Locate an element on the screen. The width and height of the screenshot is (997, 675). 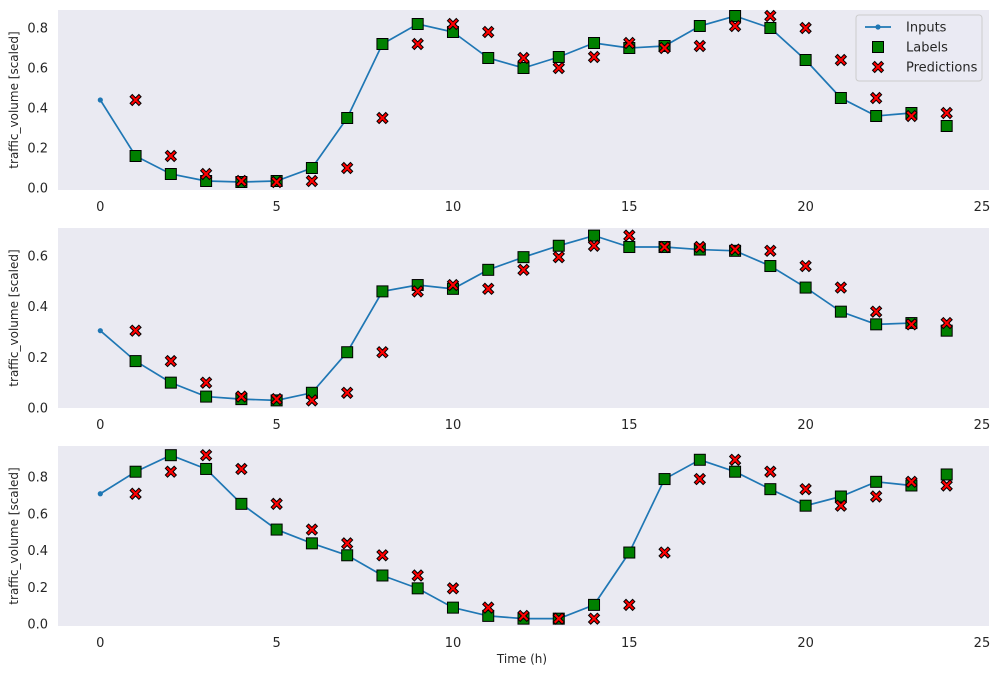
x-axis-label: Time (h) is located at coordinates (521, 659).